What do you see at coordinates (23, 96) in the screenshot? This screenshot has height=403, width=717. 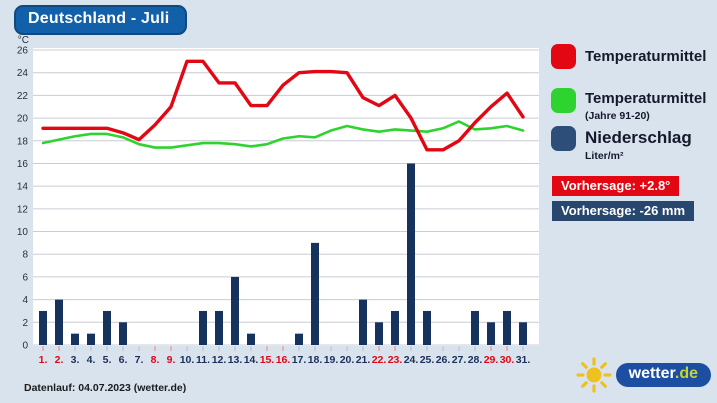 I see `svg-text: 22` at bounding box center [23, 96].